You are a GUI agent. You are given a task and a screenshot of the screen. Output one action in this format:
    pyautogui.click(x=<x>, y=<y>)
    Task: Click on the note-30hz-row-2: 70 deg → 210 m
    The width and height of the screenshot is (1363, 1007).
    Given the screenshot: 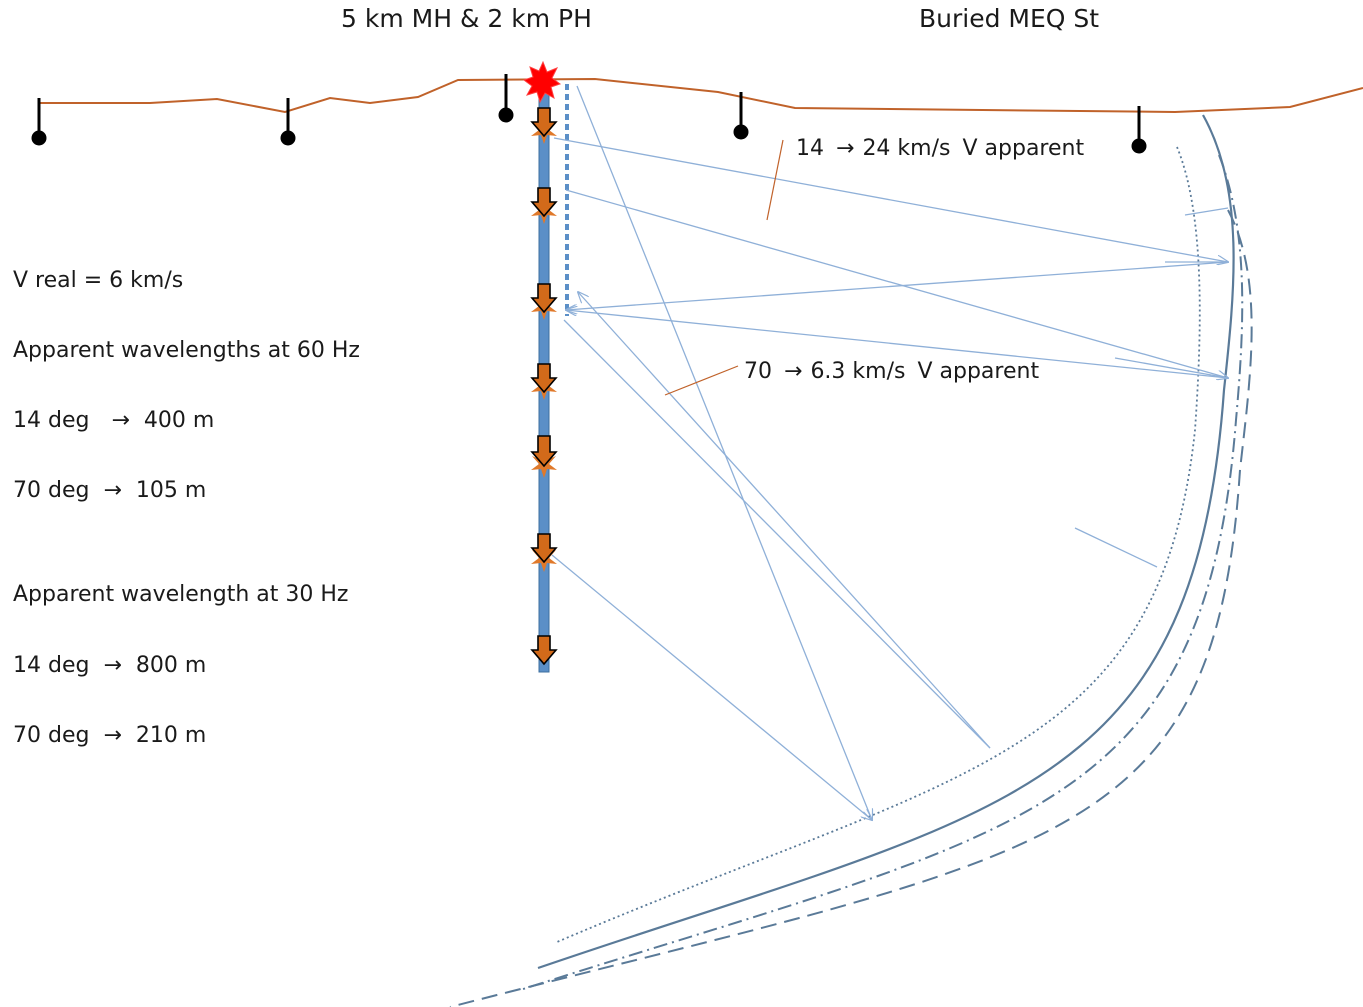 What is the action you would take?
    pyautogui.click(x=109, y=736)
    